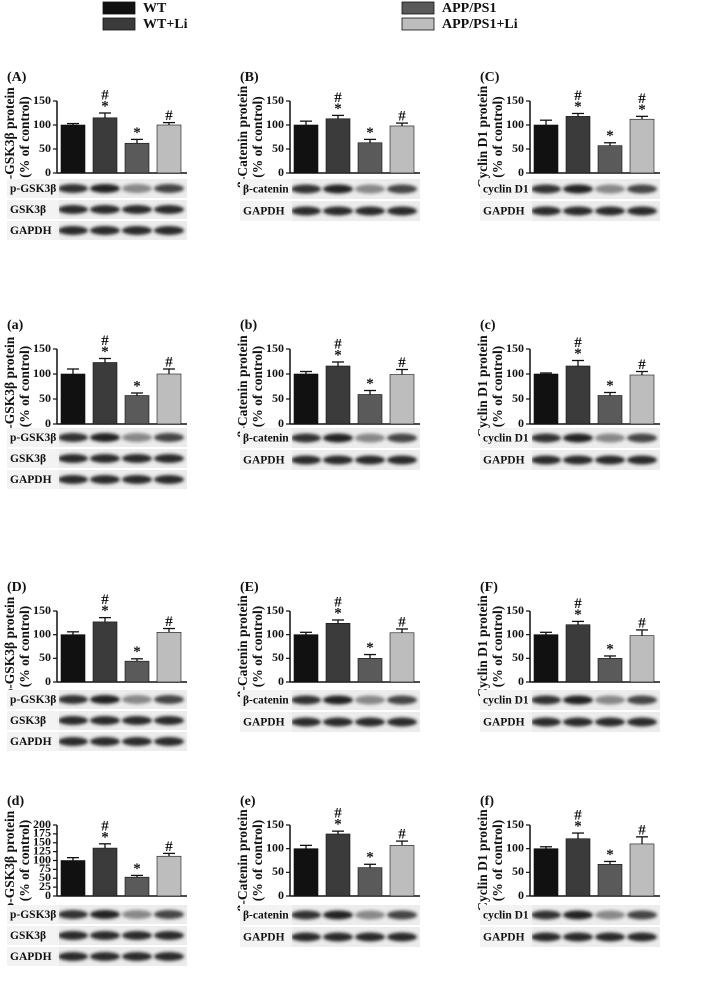 This screenshot has height=999, width=709. I want to click on panel-label: (f), so click(487, 801).